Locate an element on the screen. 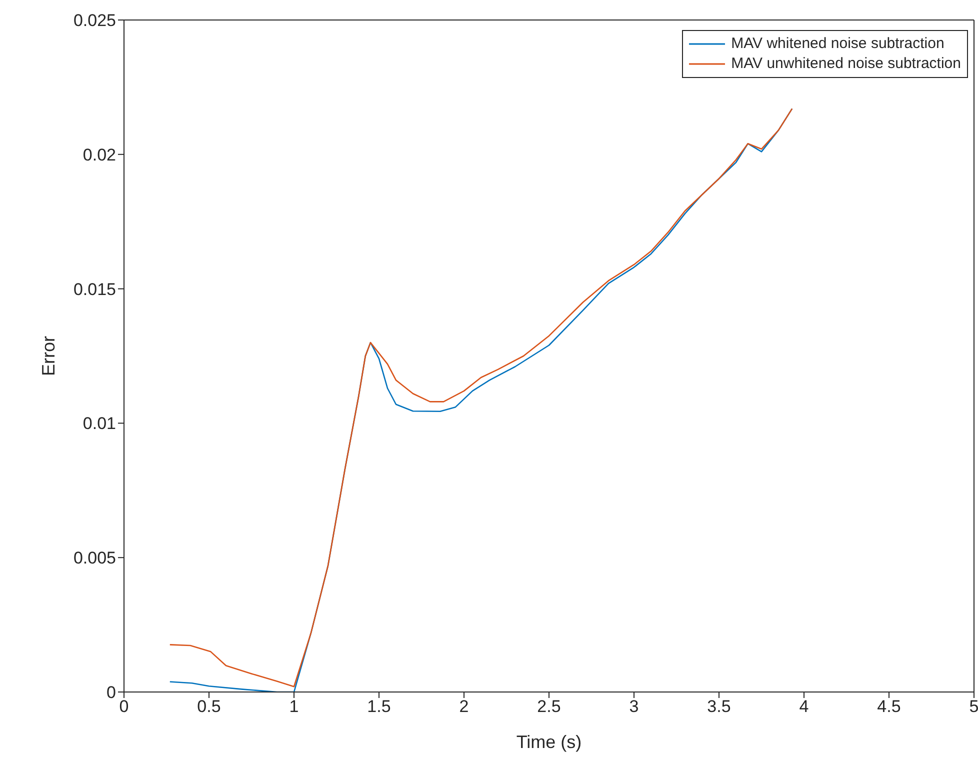  y-tick-label: 0.015 is located at coordinates (94, 289).